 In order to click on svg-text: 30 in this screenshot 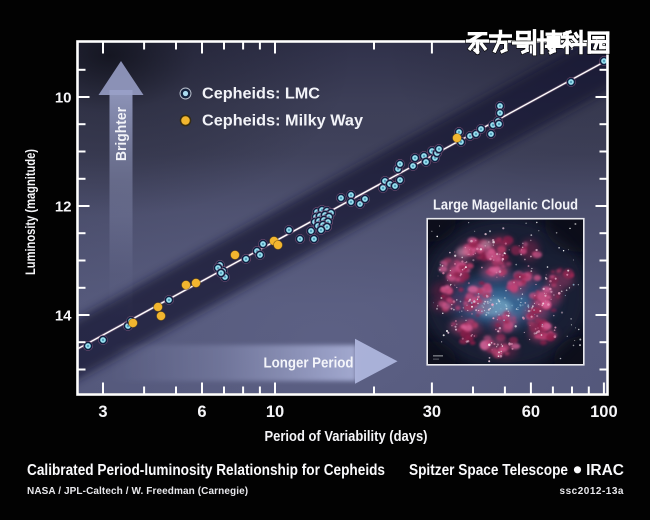, I will do `click(432, 412)`.